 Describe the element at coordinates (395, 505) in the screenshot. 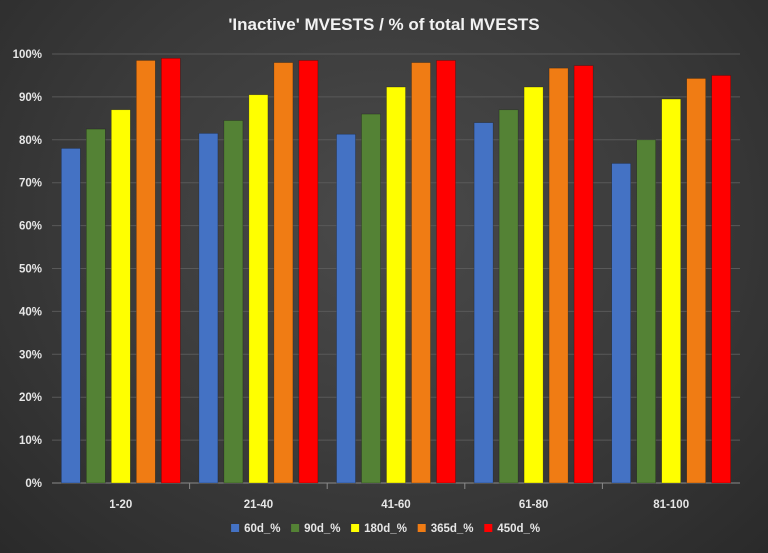

I see `x-tick-label: 41-60` at that location.